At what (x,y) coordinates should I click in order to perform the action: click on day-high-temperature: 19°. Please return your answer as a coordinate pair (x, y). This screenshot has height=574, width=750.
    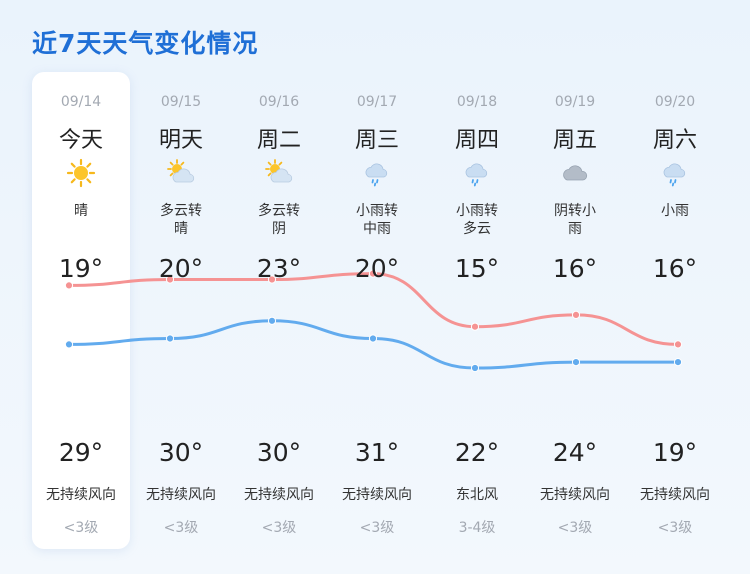
    Looking at the image, I should click on (81, 268).